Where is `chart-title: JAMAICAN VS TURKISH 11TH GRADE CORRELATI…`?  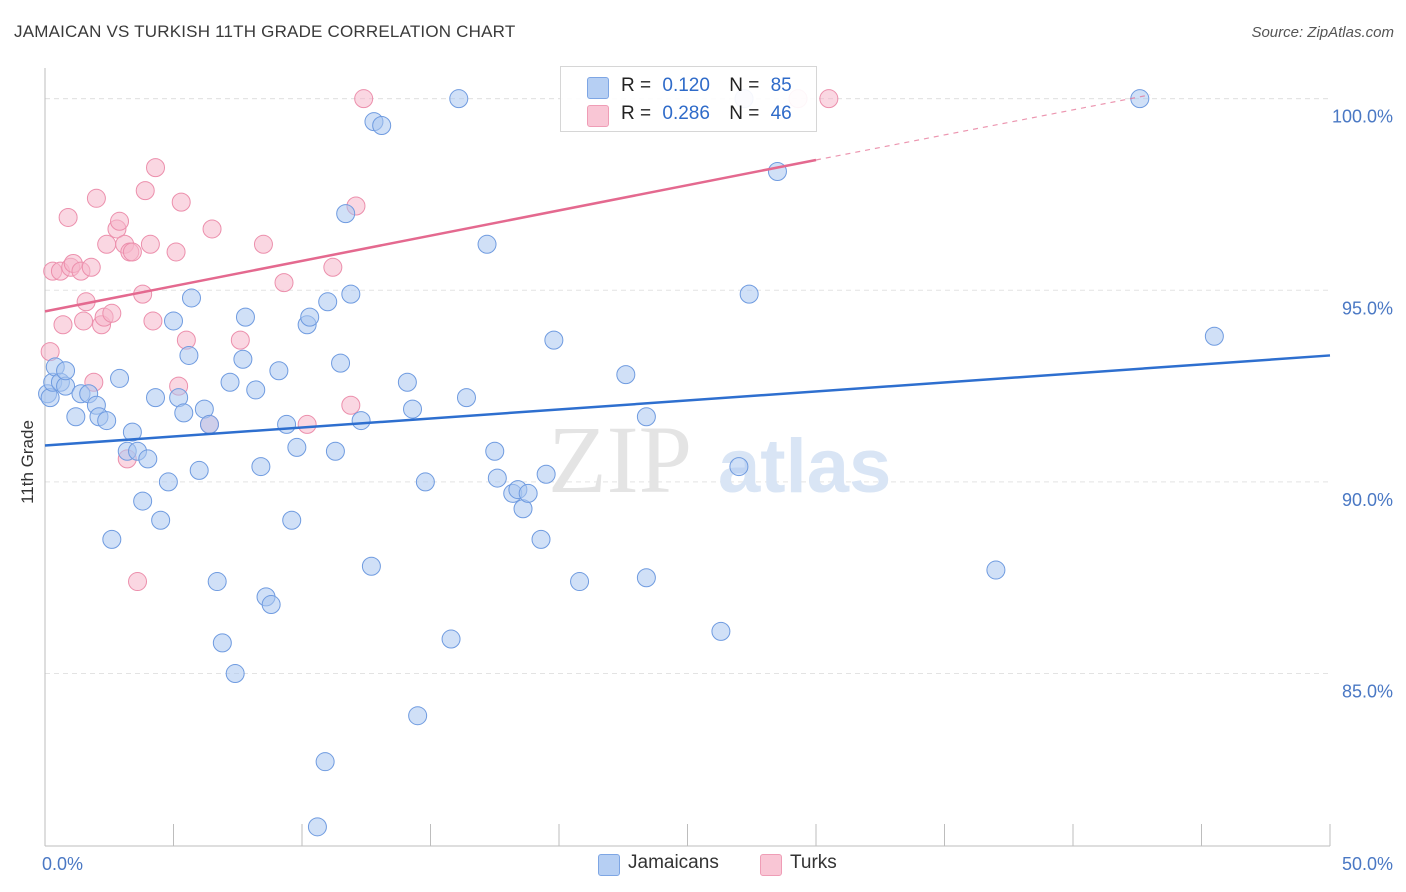
chart-title: JAMAICAN VS TURKISH 11TH GRADE CORRELATI… is located at coordinates (265, 31).